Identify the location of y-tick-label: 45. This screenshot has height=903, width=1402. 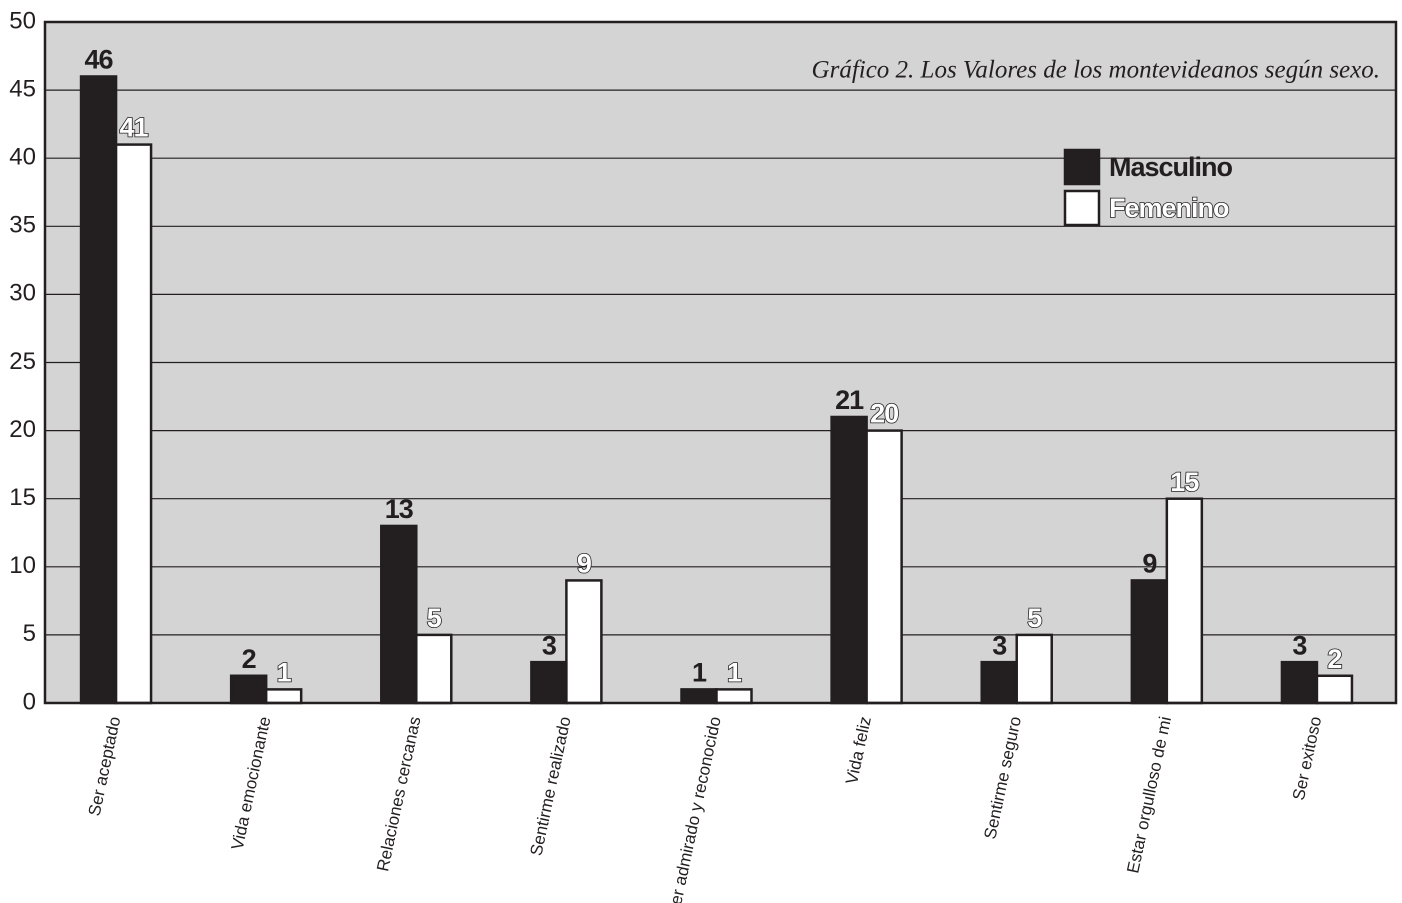
(22, 88).